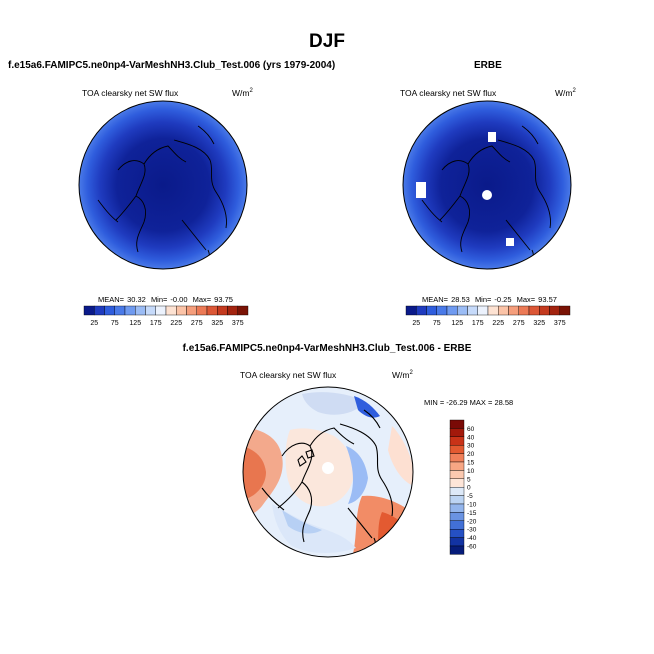  Describe the element at coordinates (472, 538) in the screenshot. I see `colorbar-tick-label: -40` at that location.